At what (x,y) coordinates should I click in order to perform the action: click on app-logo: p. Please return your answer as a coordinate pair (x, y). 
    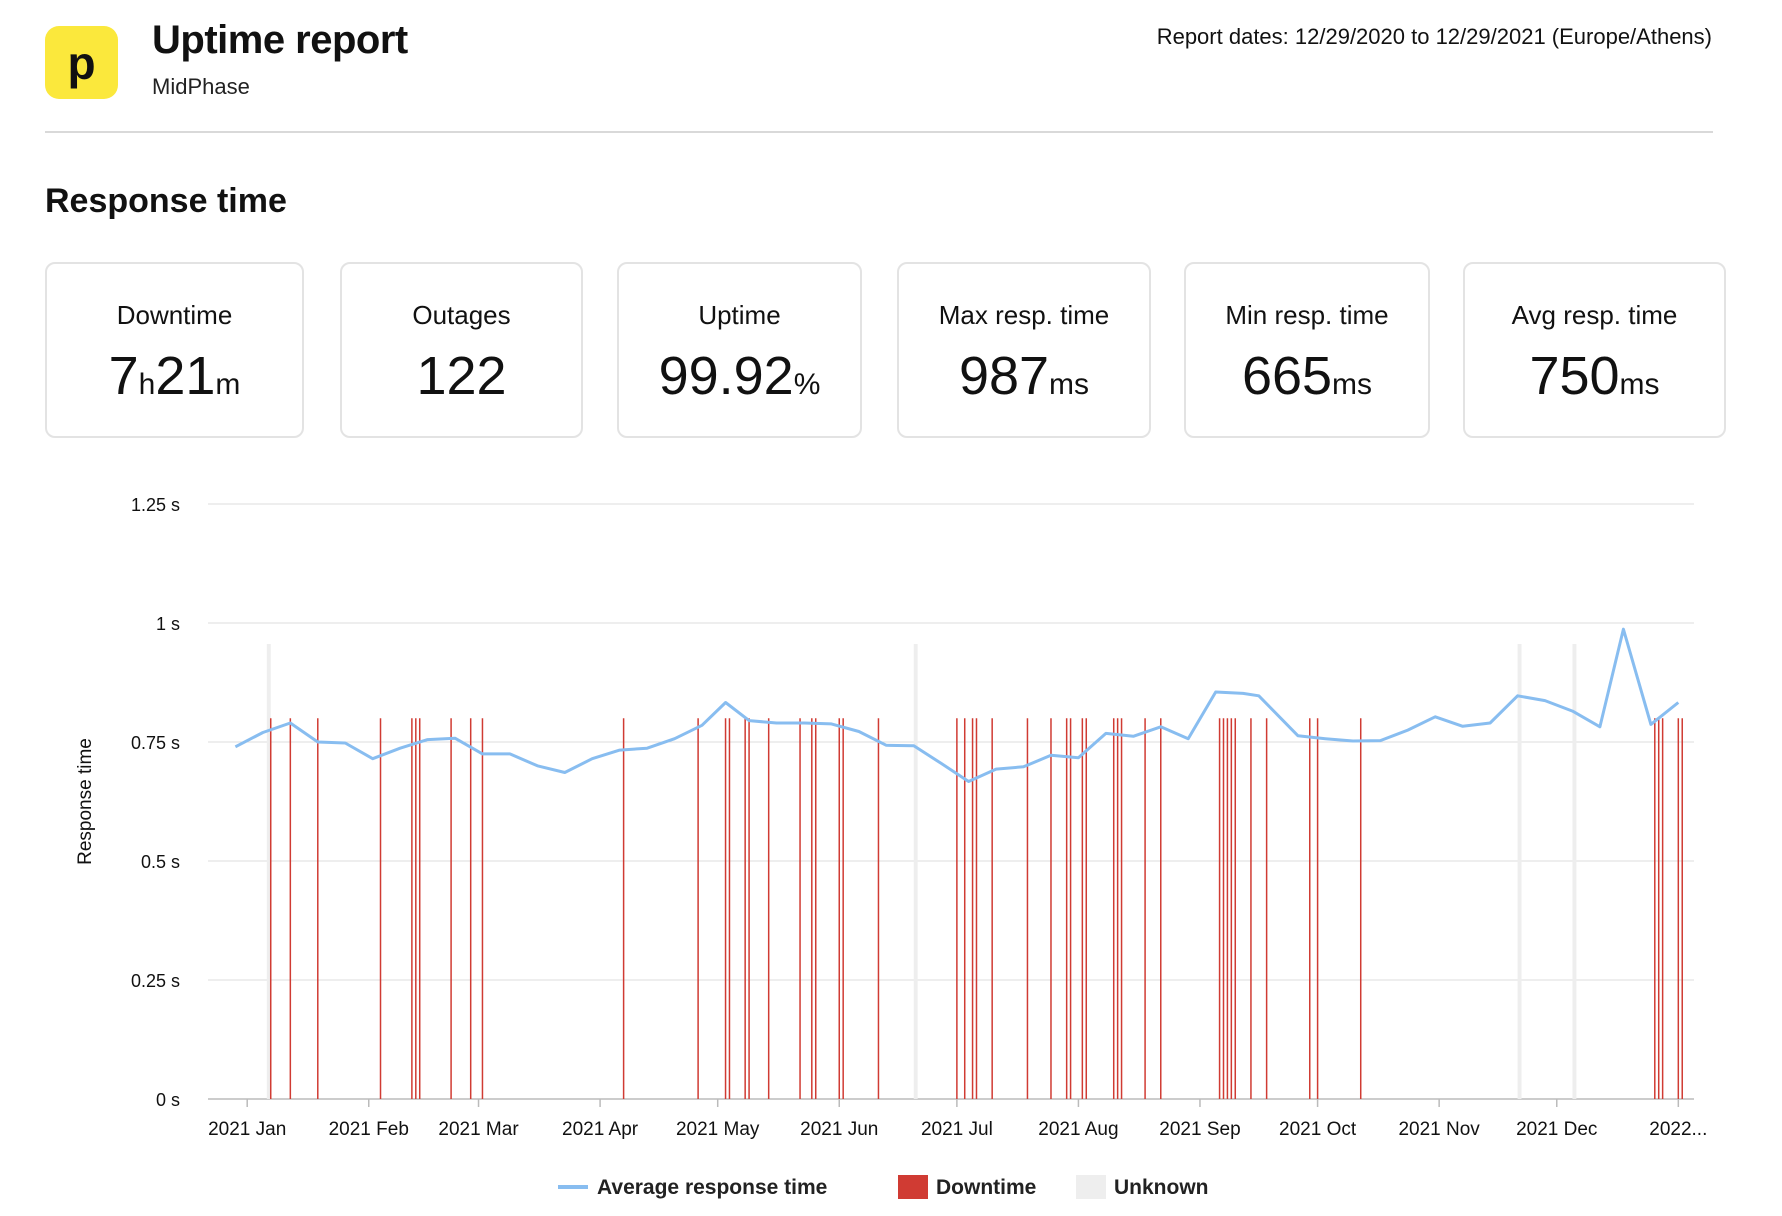
    Looking at the image, I should click on (81, 62).